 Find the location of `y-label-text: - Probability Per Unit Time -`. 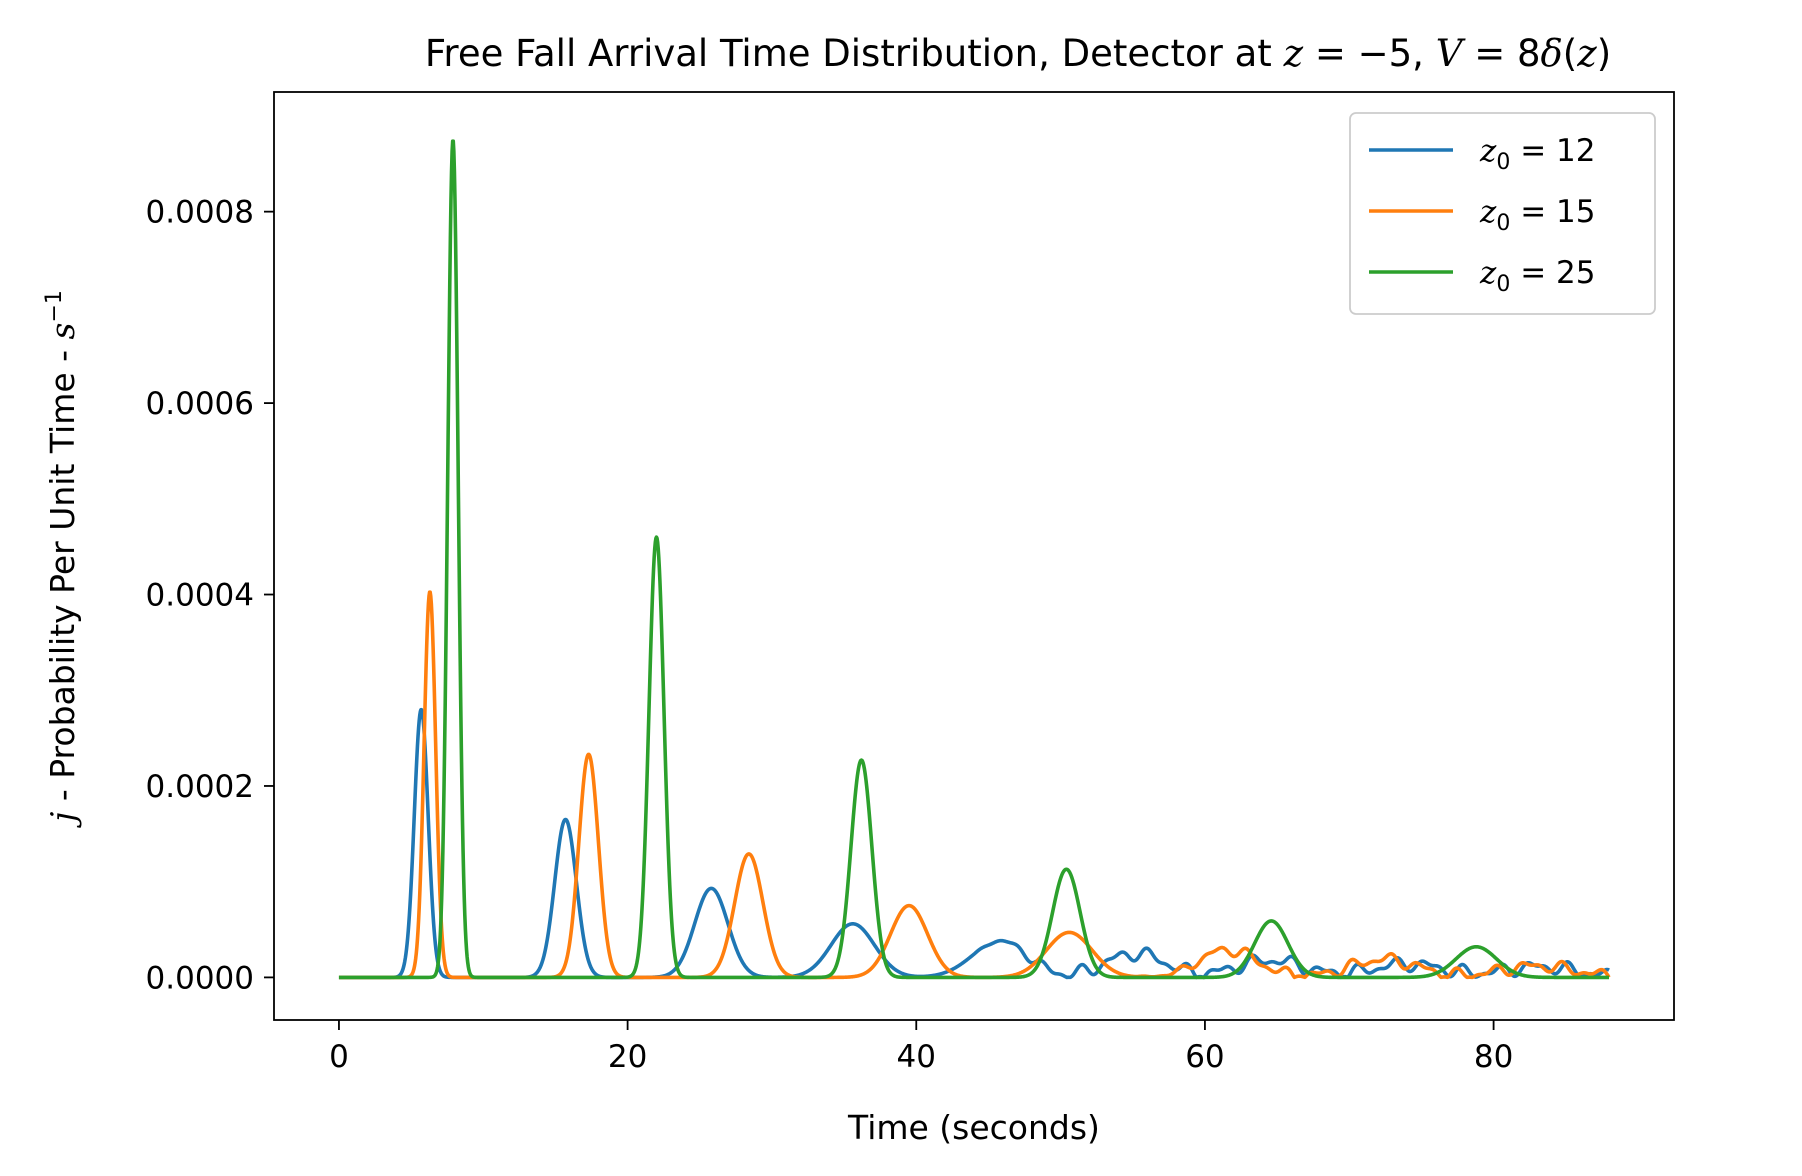

y-label-text: - Probability Per Unit Time - is located at coordinates (62, 575).